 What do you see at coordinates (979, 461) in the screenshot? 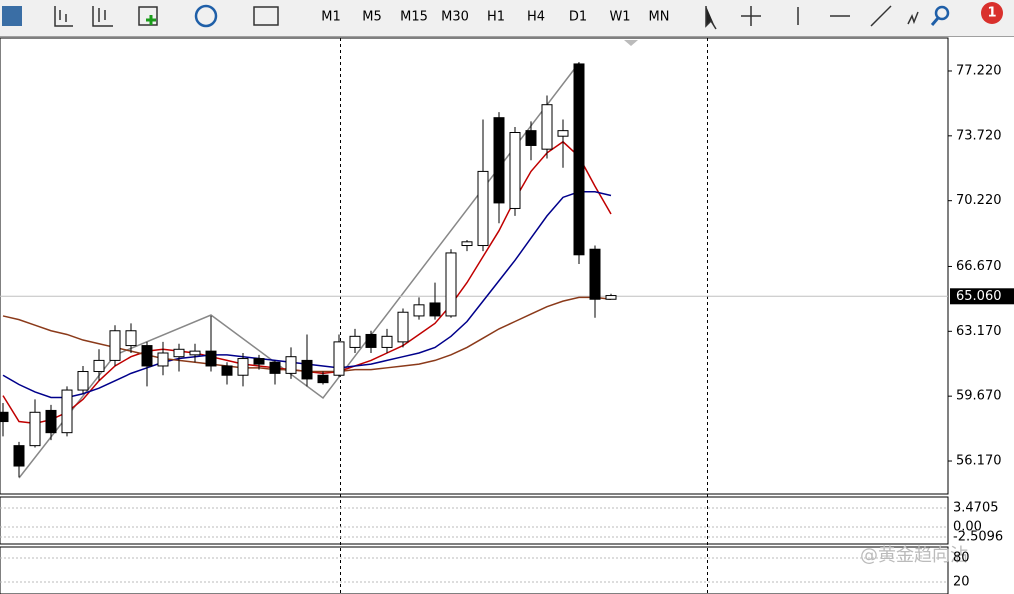
I see `y-tick-label: 56.170` at bounding box center [979, 461].